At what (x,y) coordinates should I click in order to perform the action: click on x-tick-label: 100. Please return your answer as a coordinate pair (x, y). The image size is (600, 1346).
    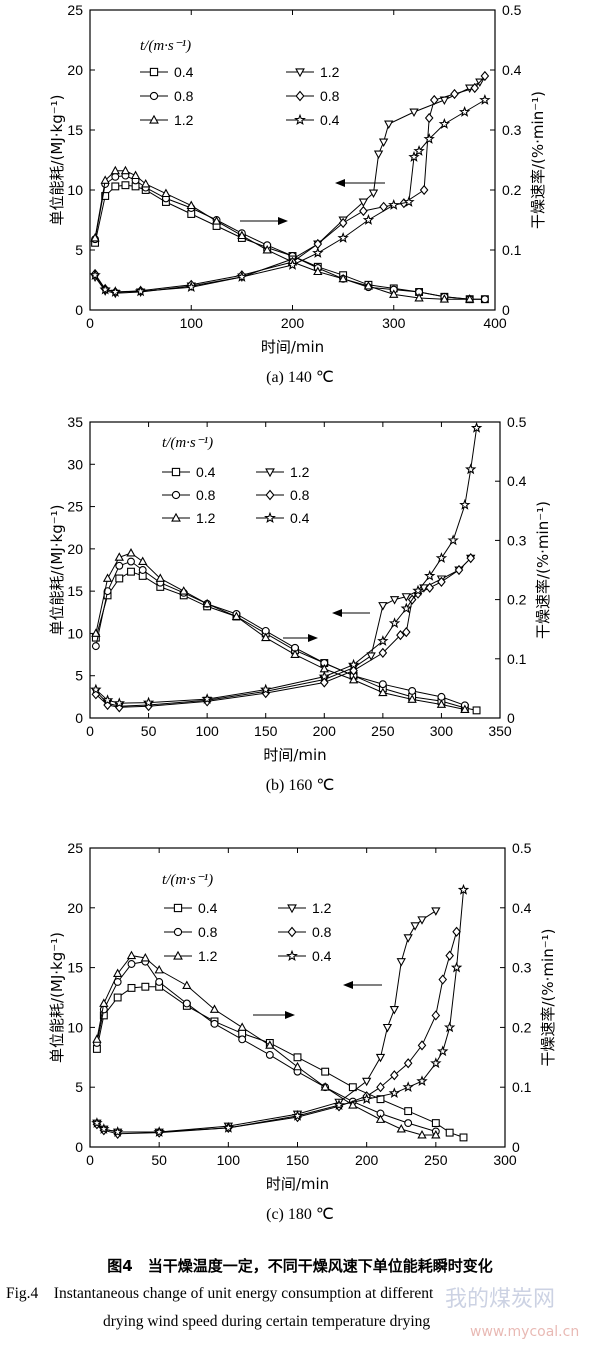
    Looking at the image, I should click on (207, 731).